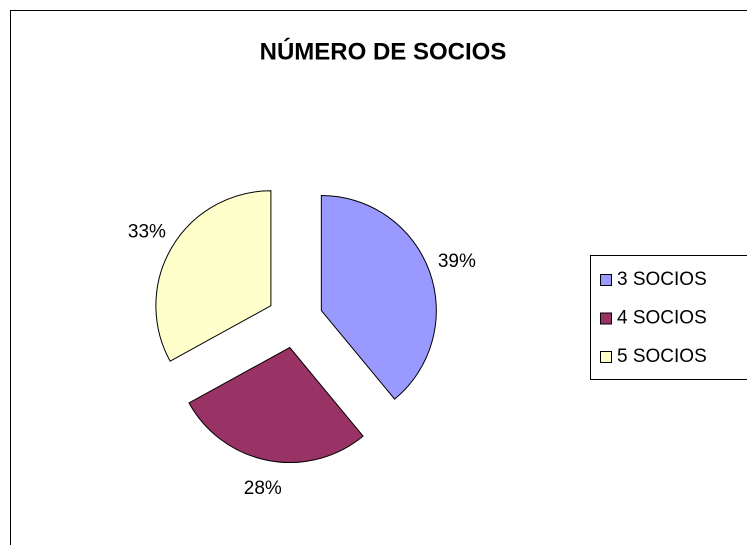 The height and width of the screenshot is (545, 747). I want to click on data-label: 28%, so click(263, 488).